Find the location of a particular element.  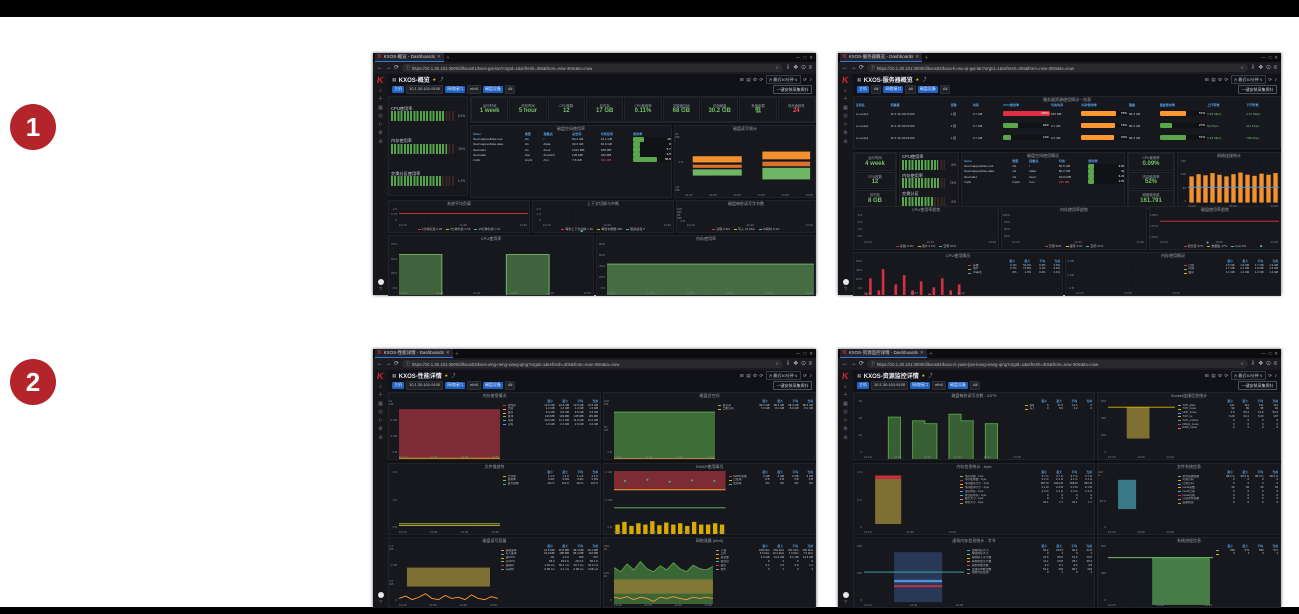

panel-title: 系统进程信息 is located at coordinates (1189, 540).